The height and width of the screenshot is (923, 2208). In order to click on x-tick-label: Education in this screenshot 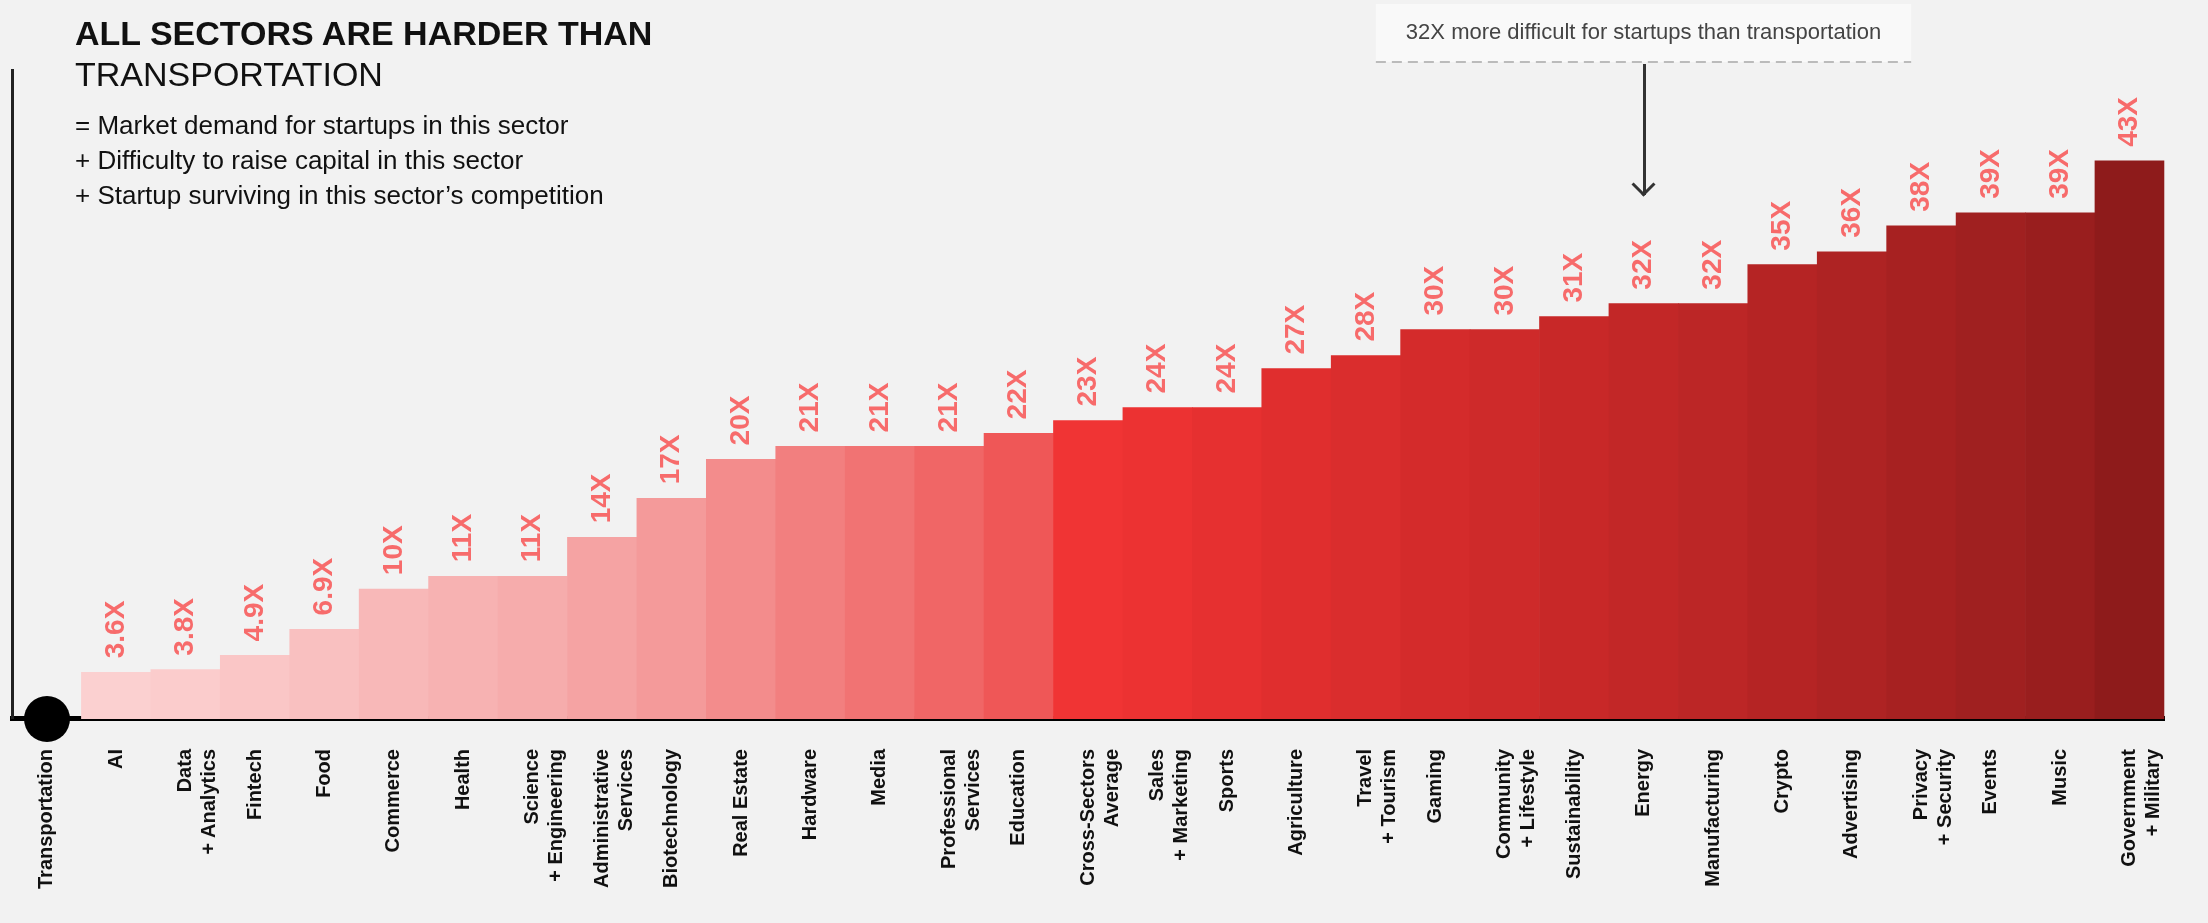, I will do `click(1017, 797)`.